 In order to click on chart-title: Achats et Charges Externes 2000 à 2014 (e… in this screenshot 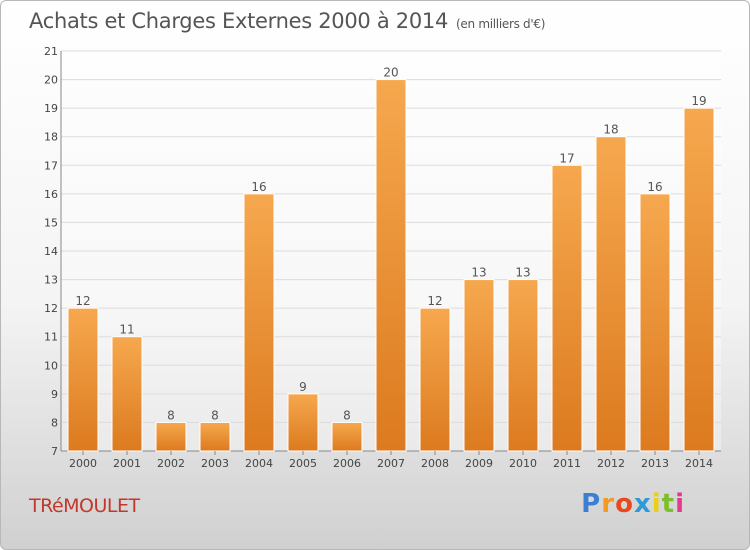, I will do `click(287, 21)`.